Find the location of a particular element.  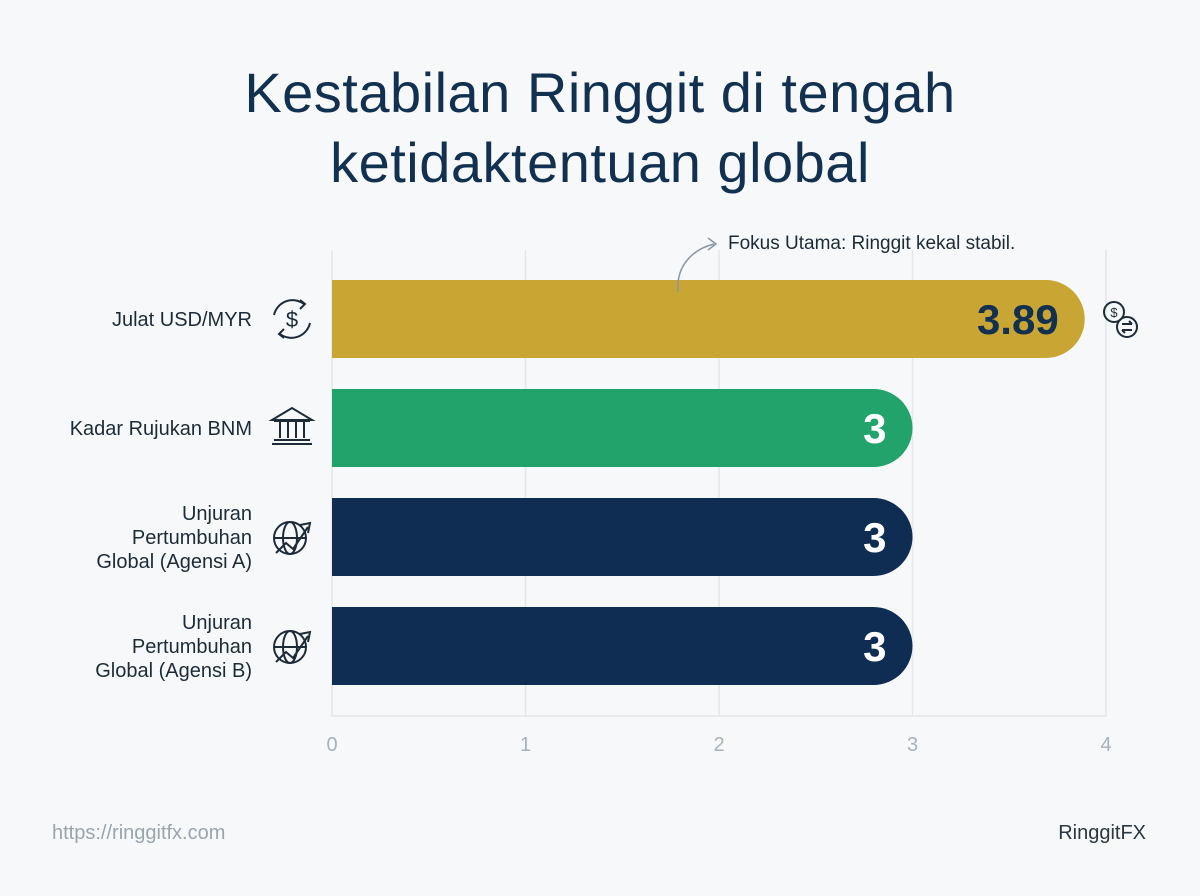

category-label: Unjuran Pertumbuhan Global (Agensi A) is located at coordinates (174, 538).